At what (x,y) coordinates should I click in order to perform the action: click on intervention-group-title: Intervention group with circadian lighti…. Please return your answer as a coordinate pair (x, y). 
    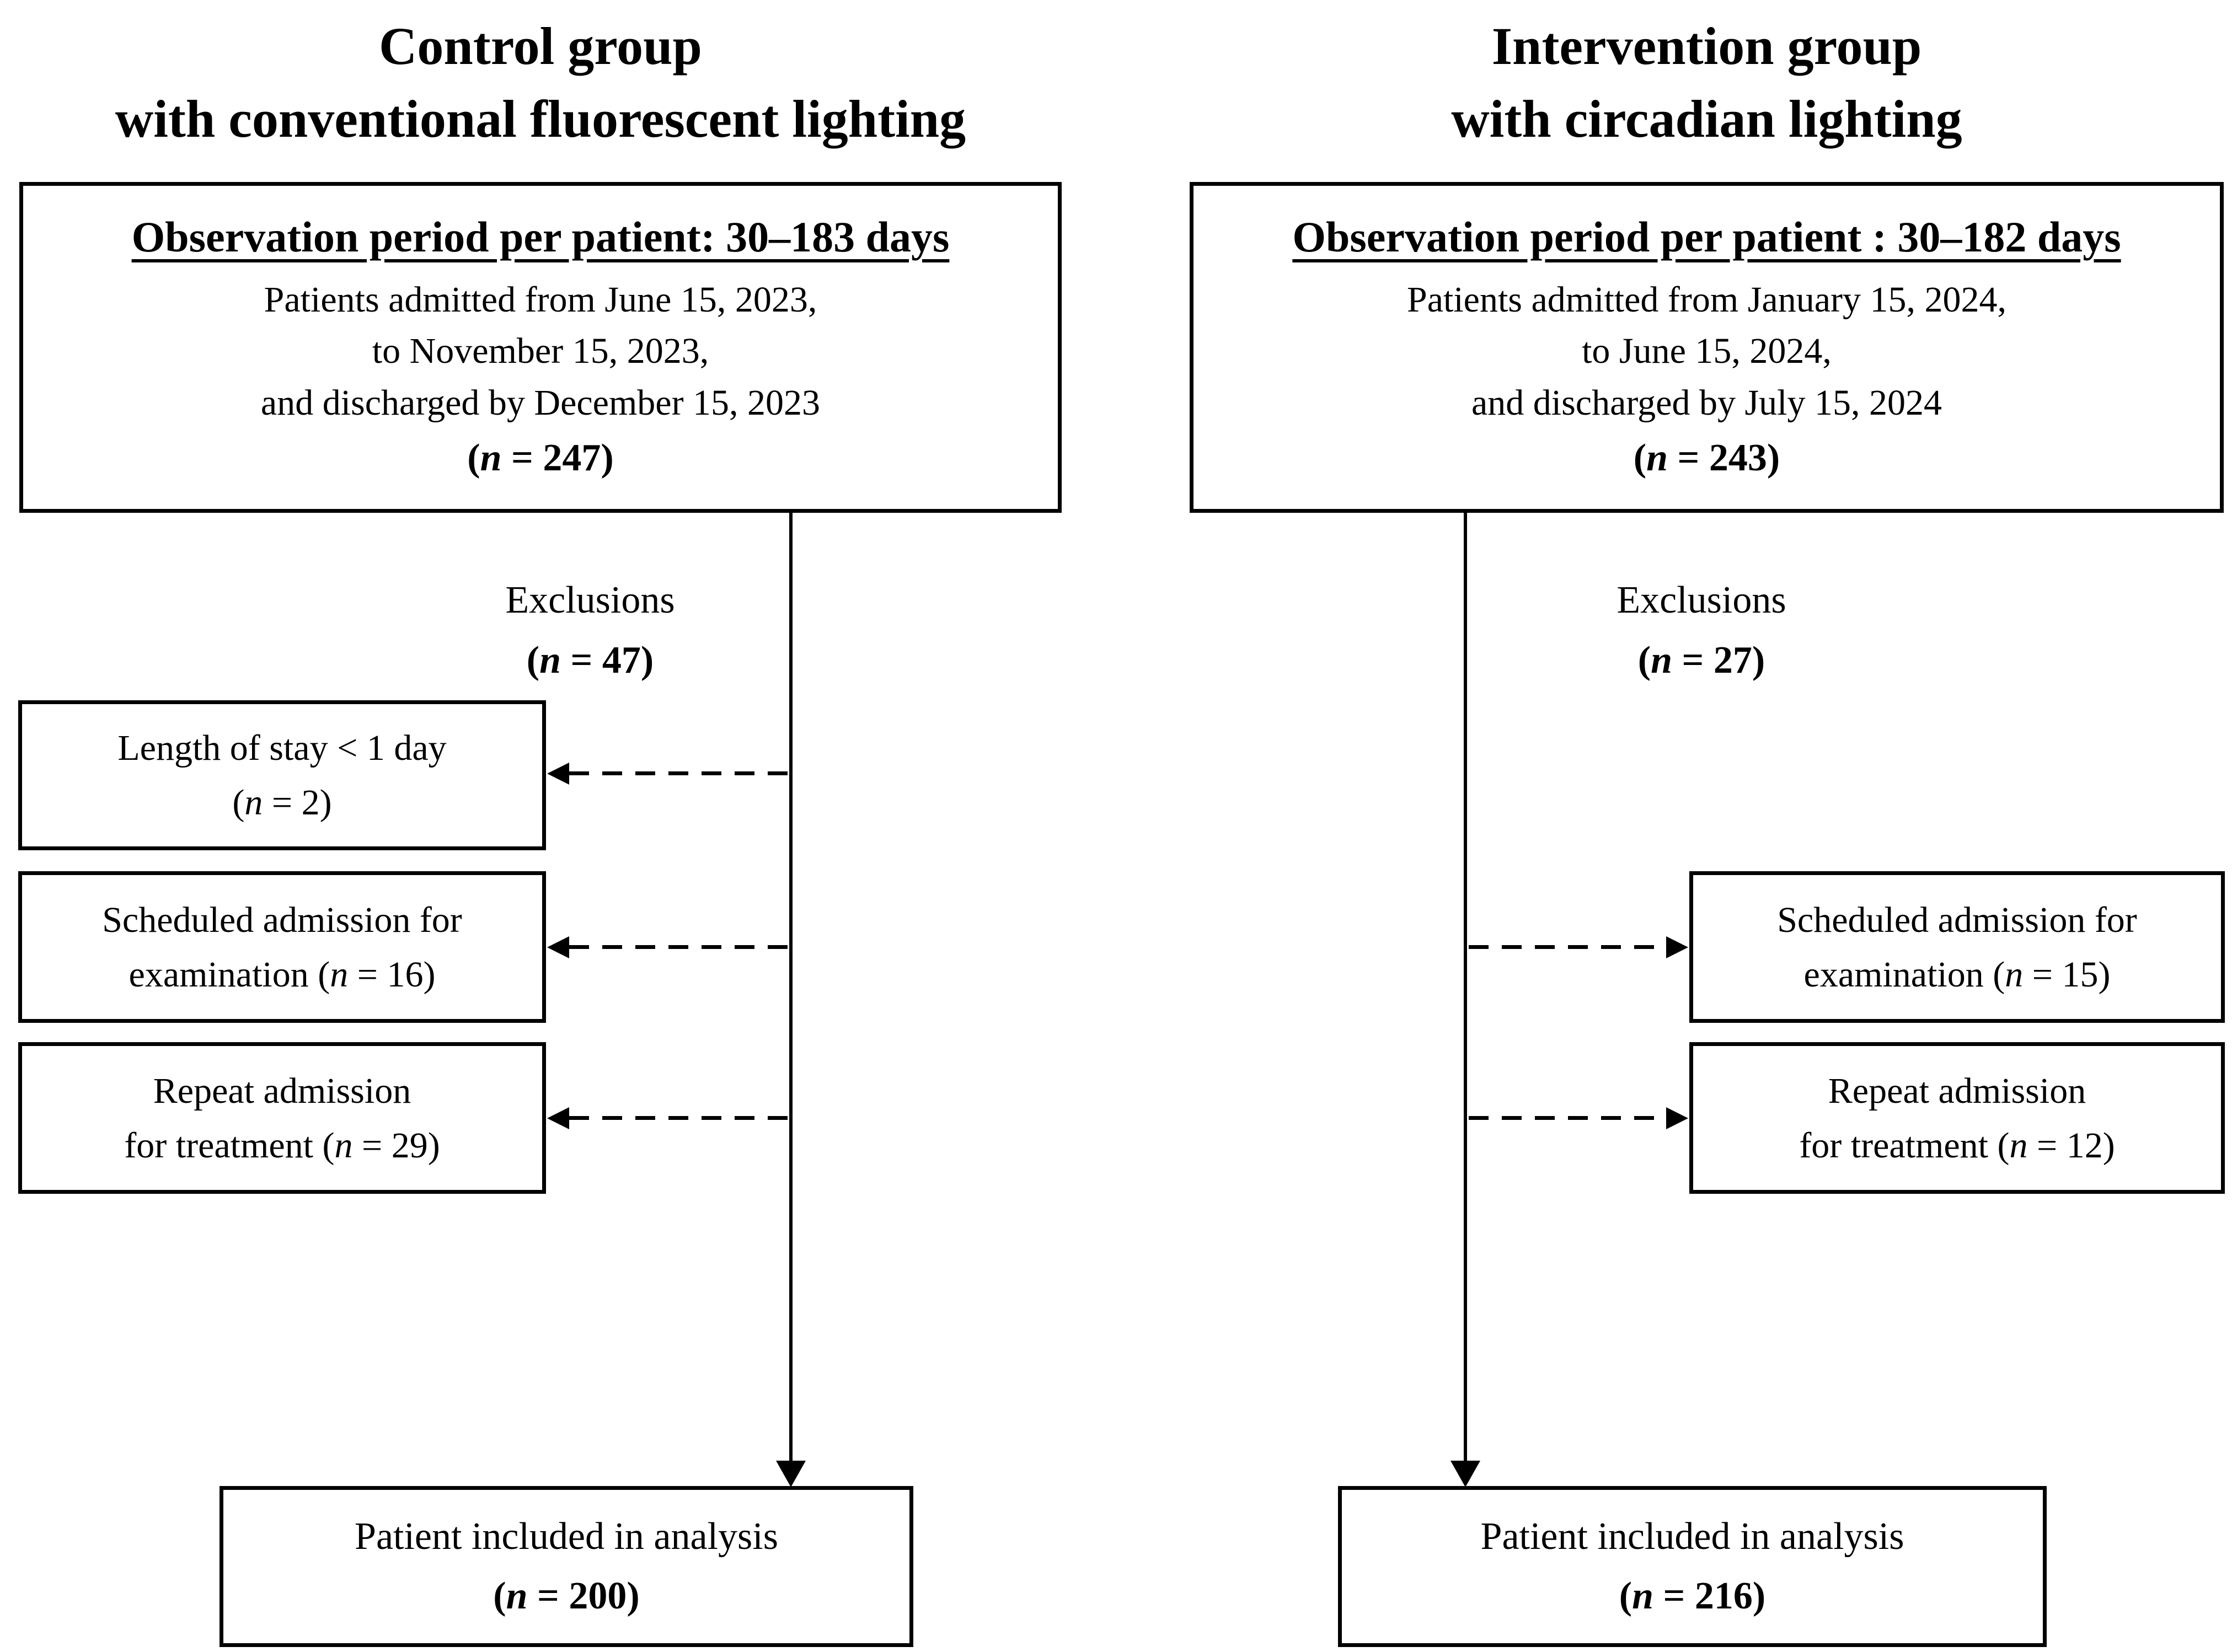
    Looking at the image, I should click on (1707, 83).